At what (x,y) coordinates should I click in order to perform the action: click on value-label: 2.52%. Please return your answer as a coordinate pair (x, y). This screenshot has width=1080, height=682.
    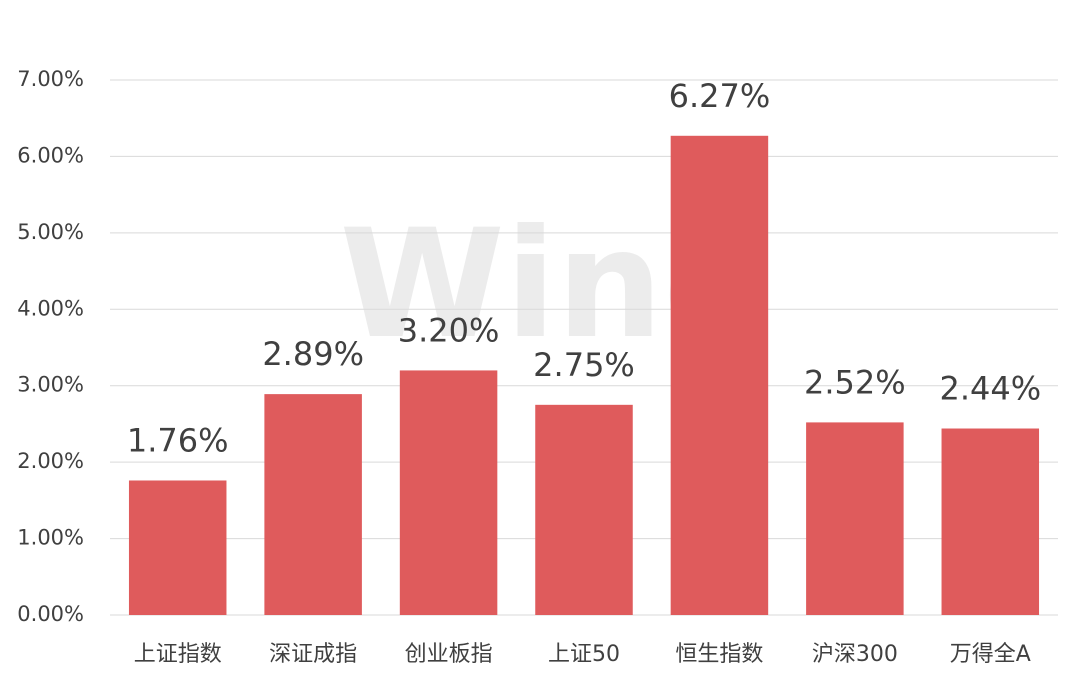
    Looking at the image, I should click on (855, 382).